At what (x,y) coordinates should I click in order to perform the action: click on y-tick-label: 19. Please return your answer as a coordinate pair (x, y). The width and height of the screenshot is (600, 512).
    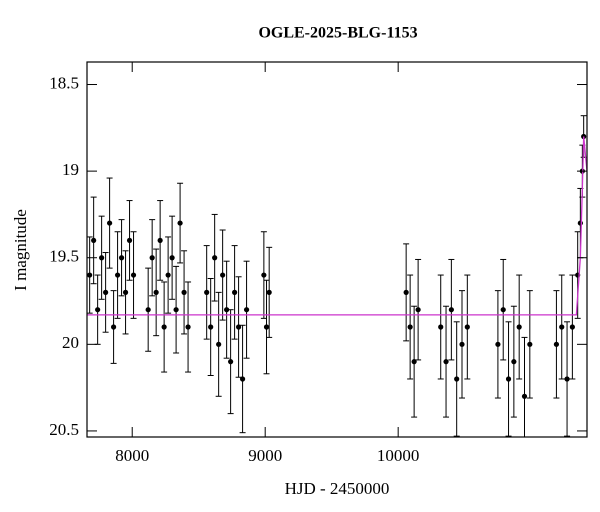
    Looking at the image, I should click on (70, 169).